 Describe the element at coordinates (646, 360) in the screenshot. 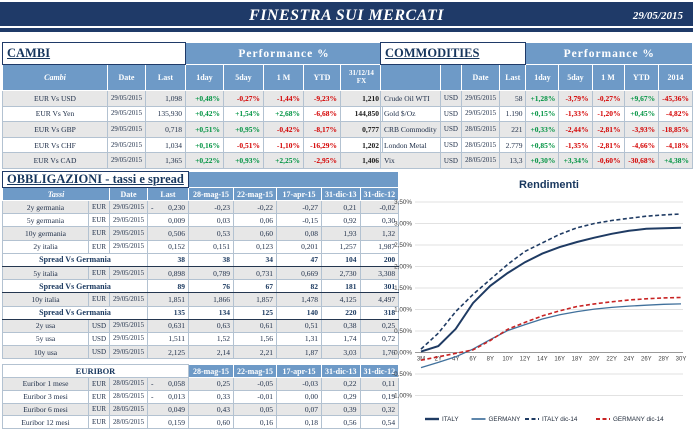

I see `x-tick-label: 26Y` at that location.